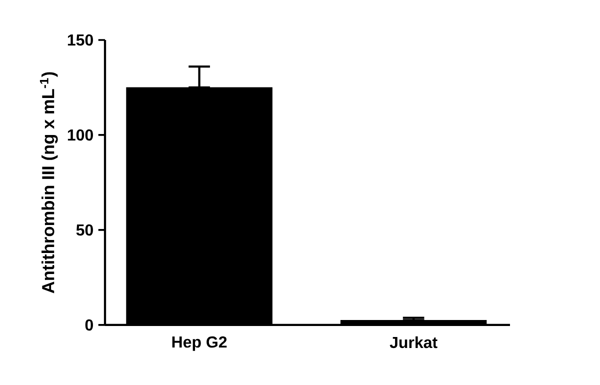 This screenshot has height=385, width=600. I want to click on y-axis-title: Antithrombin III (ng x mL$^{-1}$), so click(49, 183).